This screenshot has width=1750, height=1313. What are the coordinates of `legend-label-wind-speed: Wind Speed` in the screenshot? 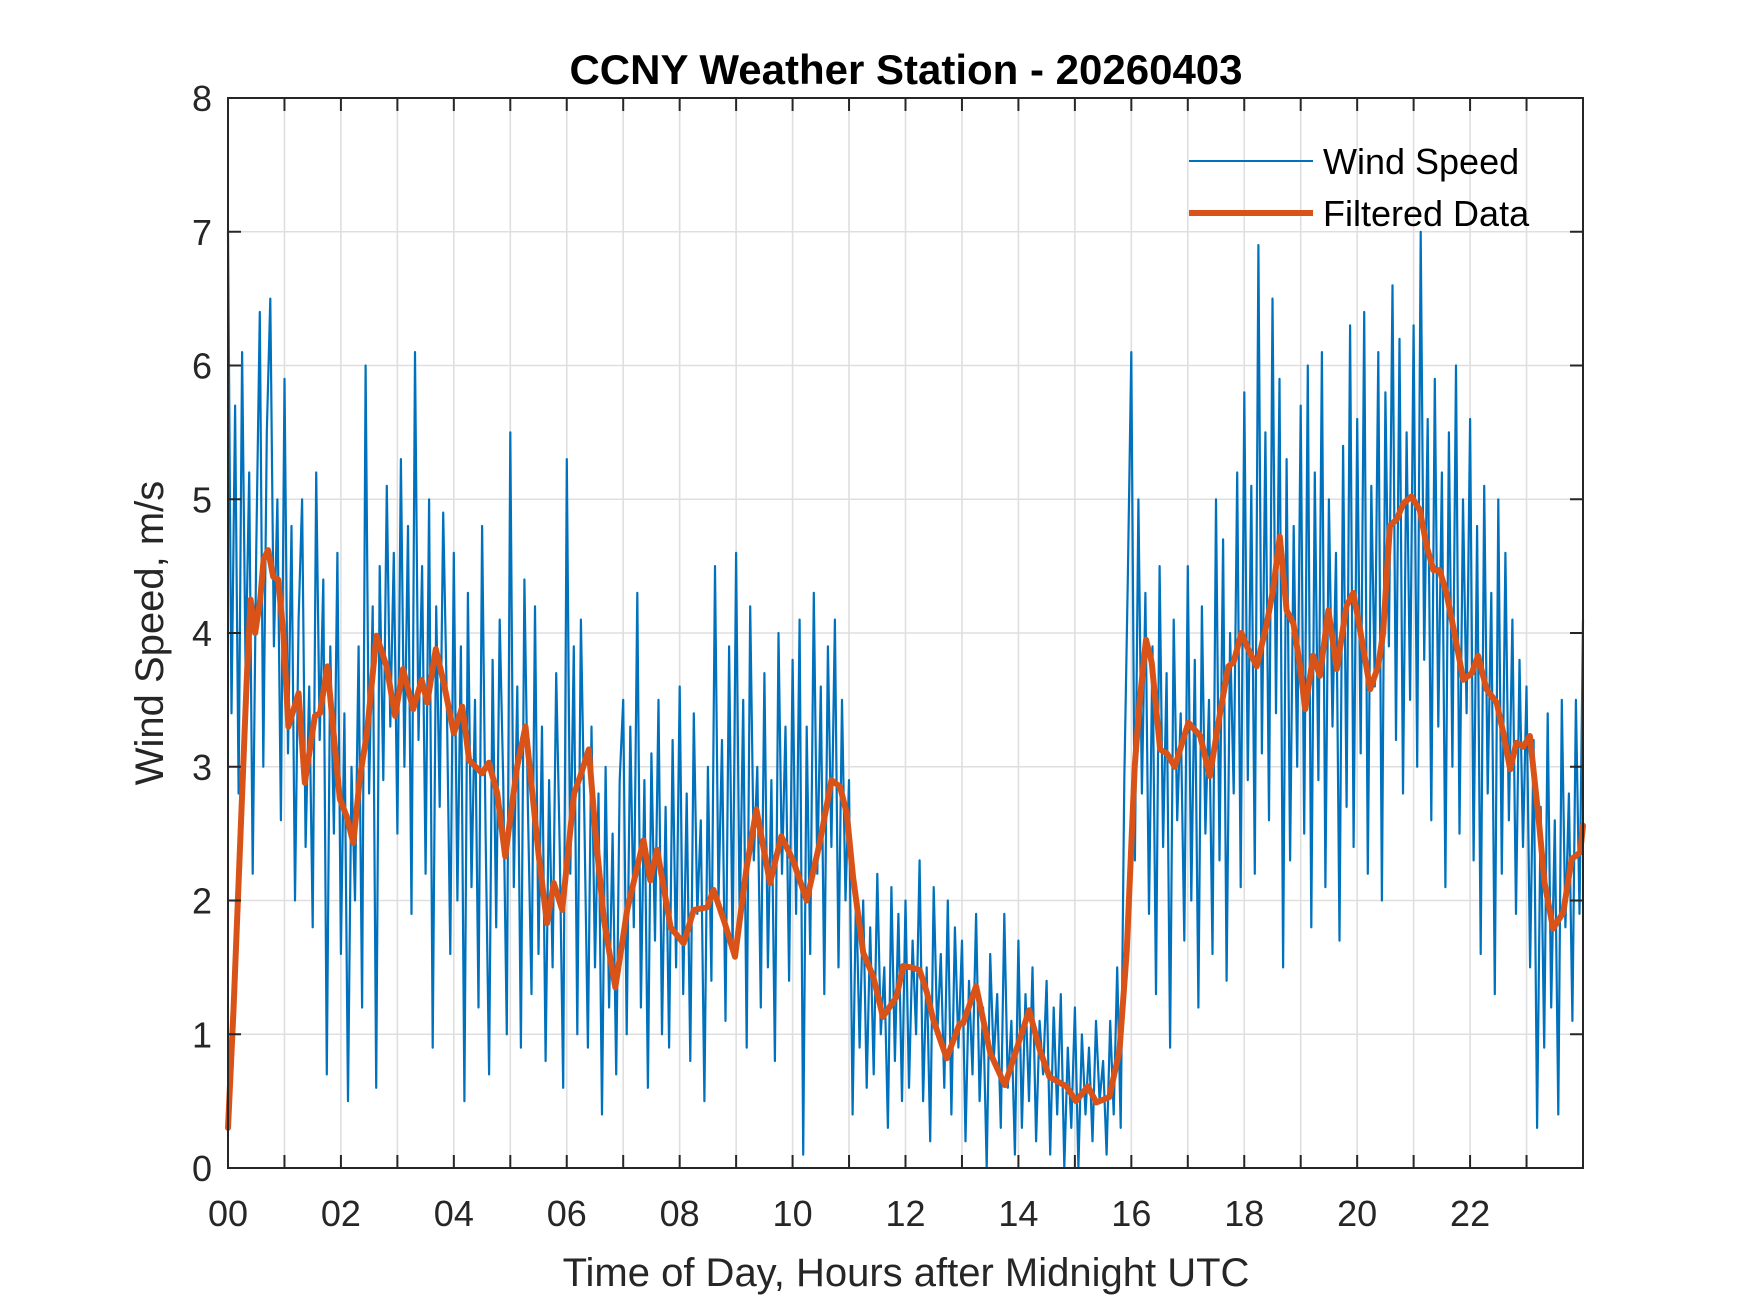 It's located at (1421, 161).